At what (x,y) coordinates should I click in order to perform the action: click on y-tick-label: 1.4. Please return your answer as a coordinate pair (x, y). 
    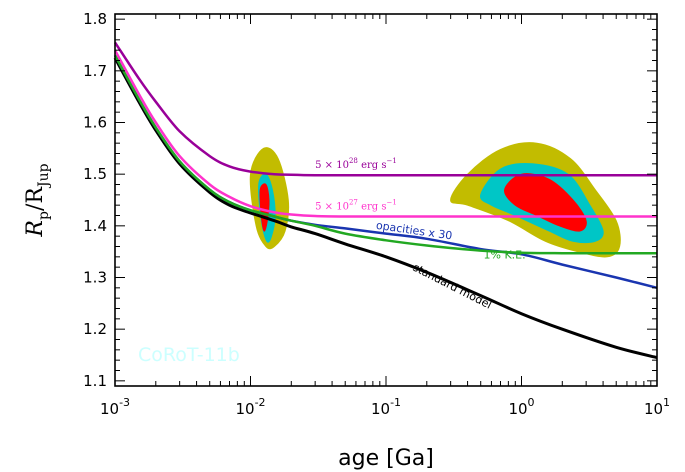
    Looking at the image, I should click on (95, 226).